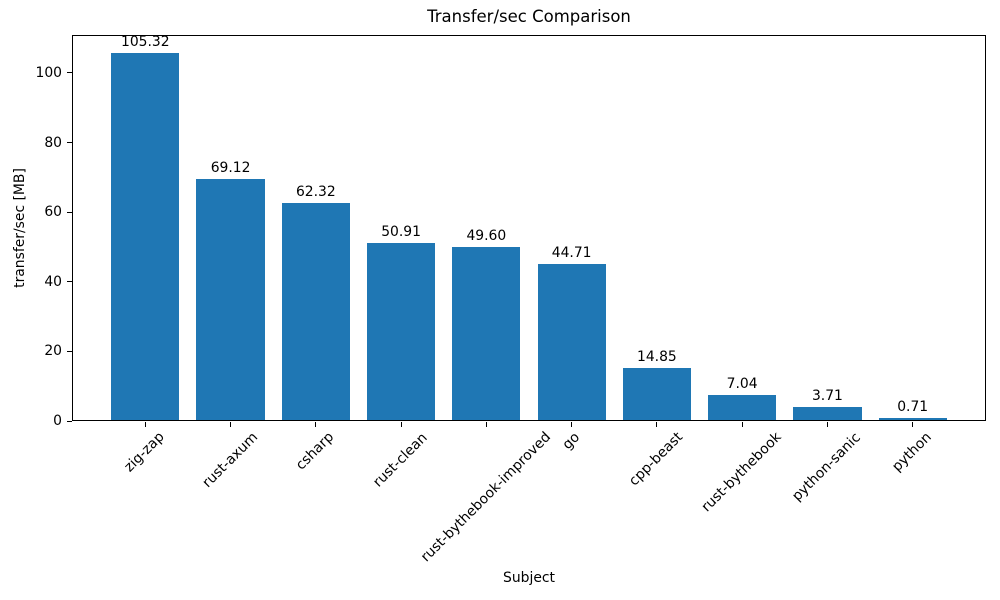  What do you see at coordinates (53, 351) in the screenshot?
I see `y-tick-label: 20` at bounding box center [53, 351].